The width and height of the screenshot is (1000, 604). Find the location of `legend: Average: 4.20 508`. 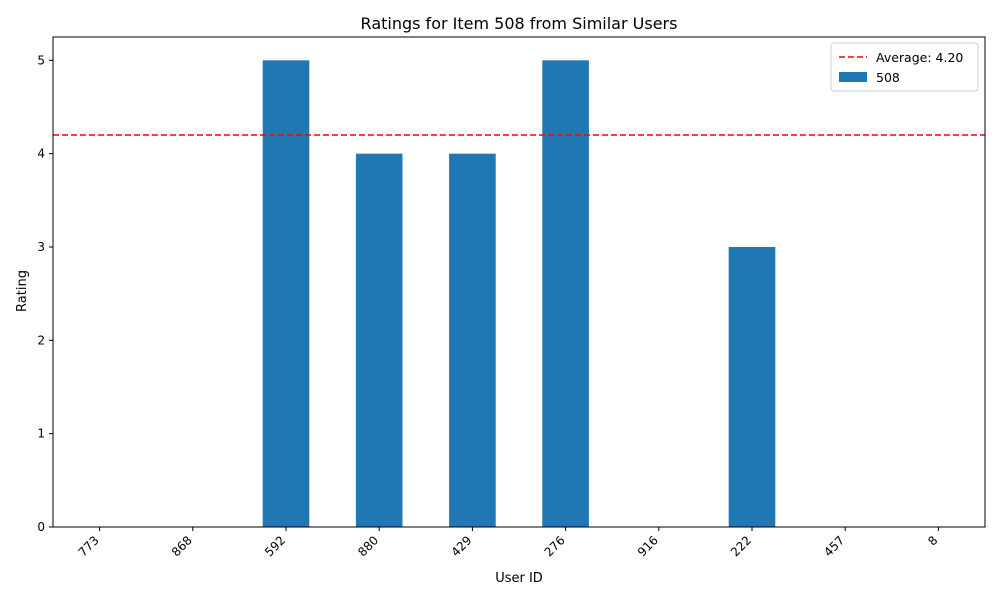

legend: Average: 4.20 508 is located at coordinates (904, 67).